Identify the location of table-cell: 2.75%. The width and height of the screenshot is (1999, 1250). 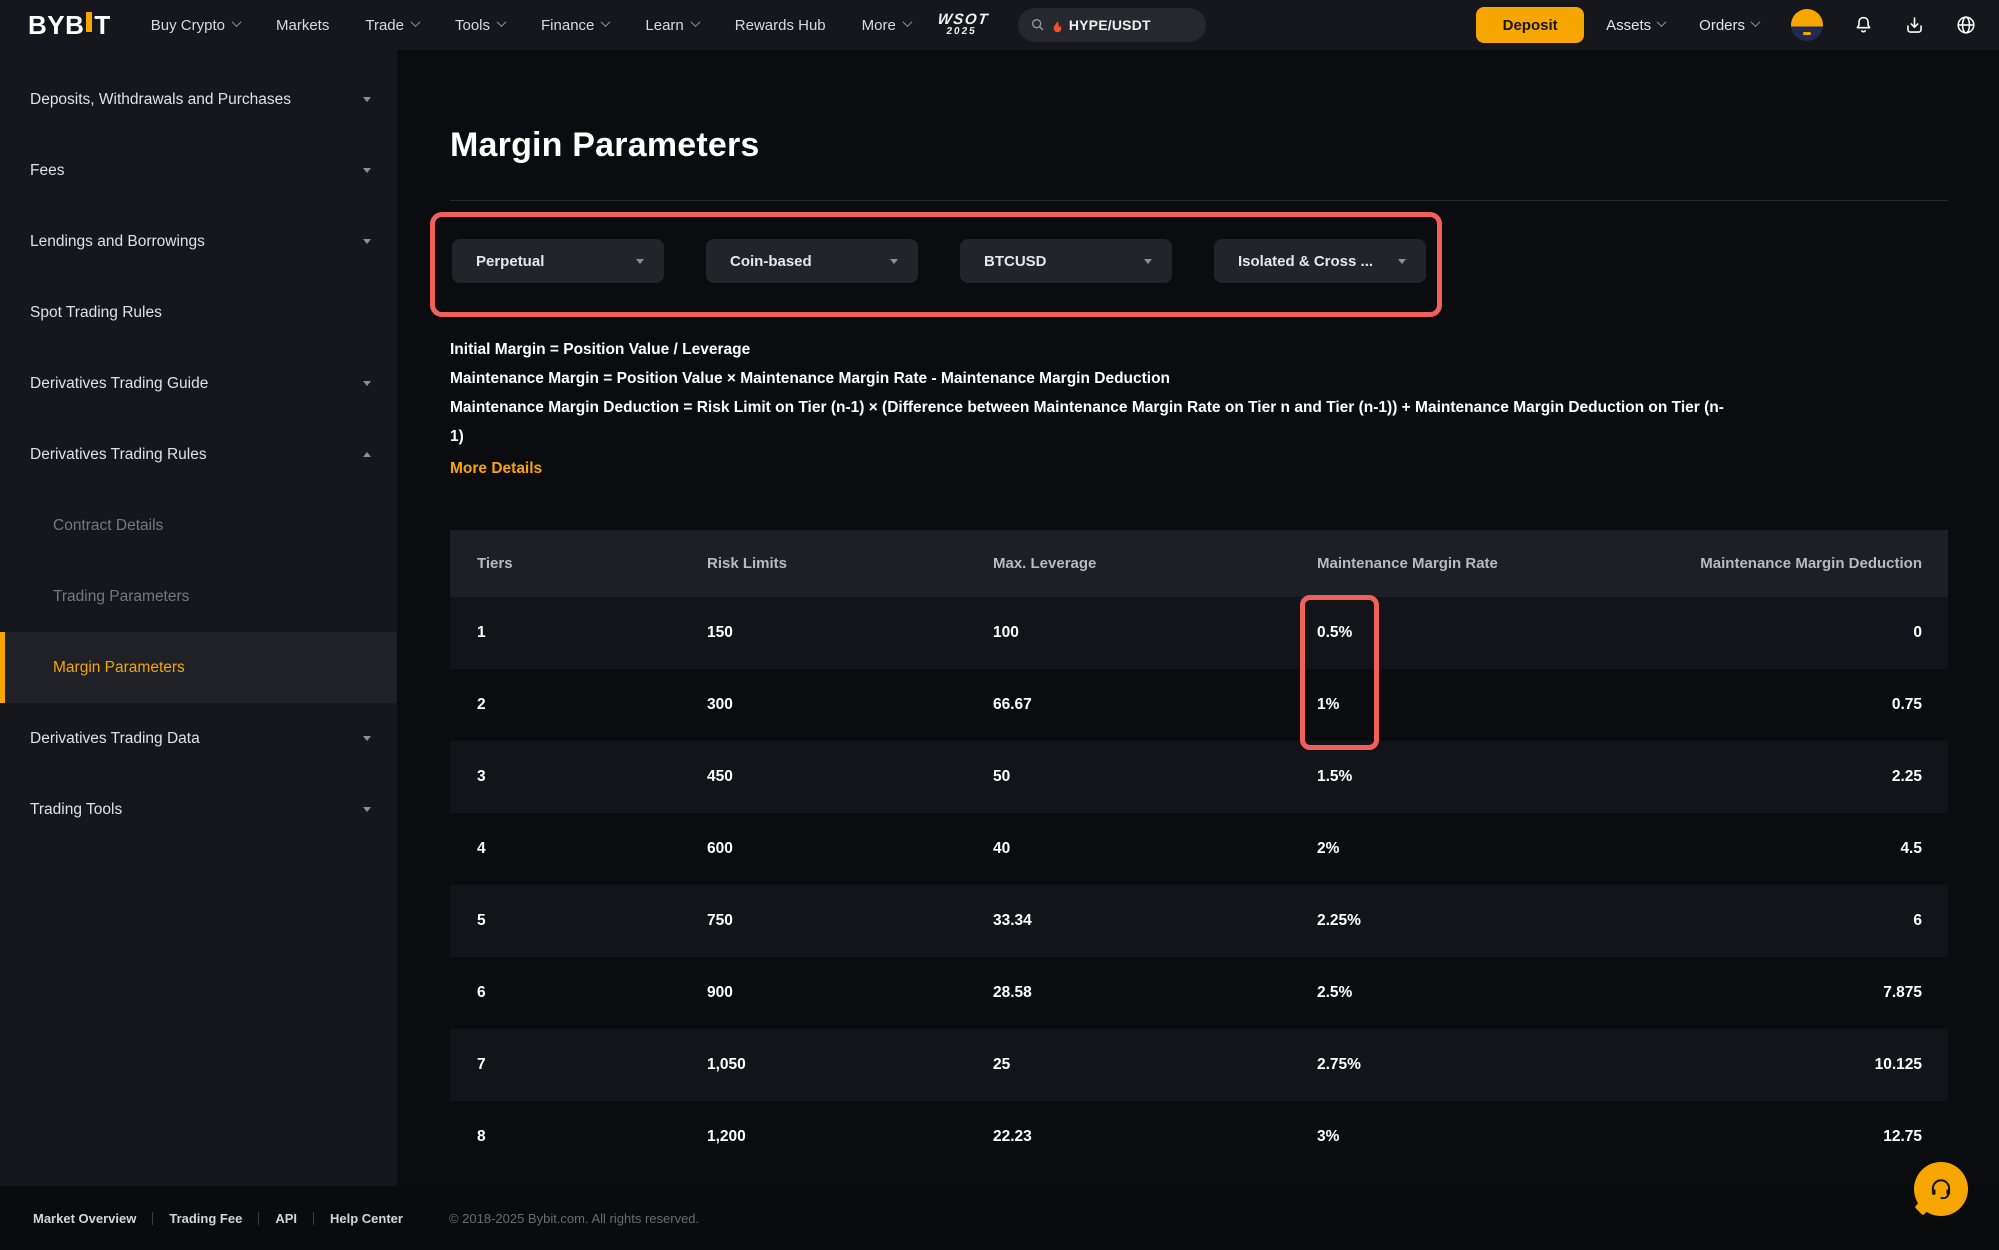
(1339, 1064).